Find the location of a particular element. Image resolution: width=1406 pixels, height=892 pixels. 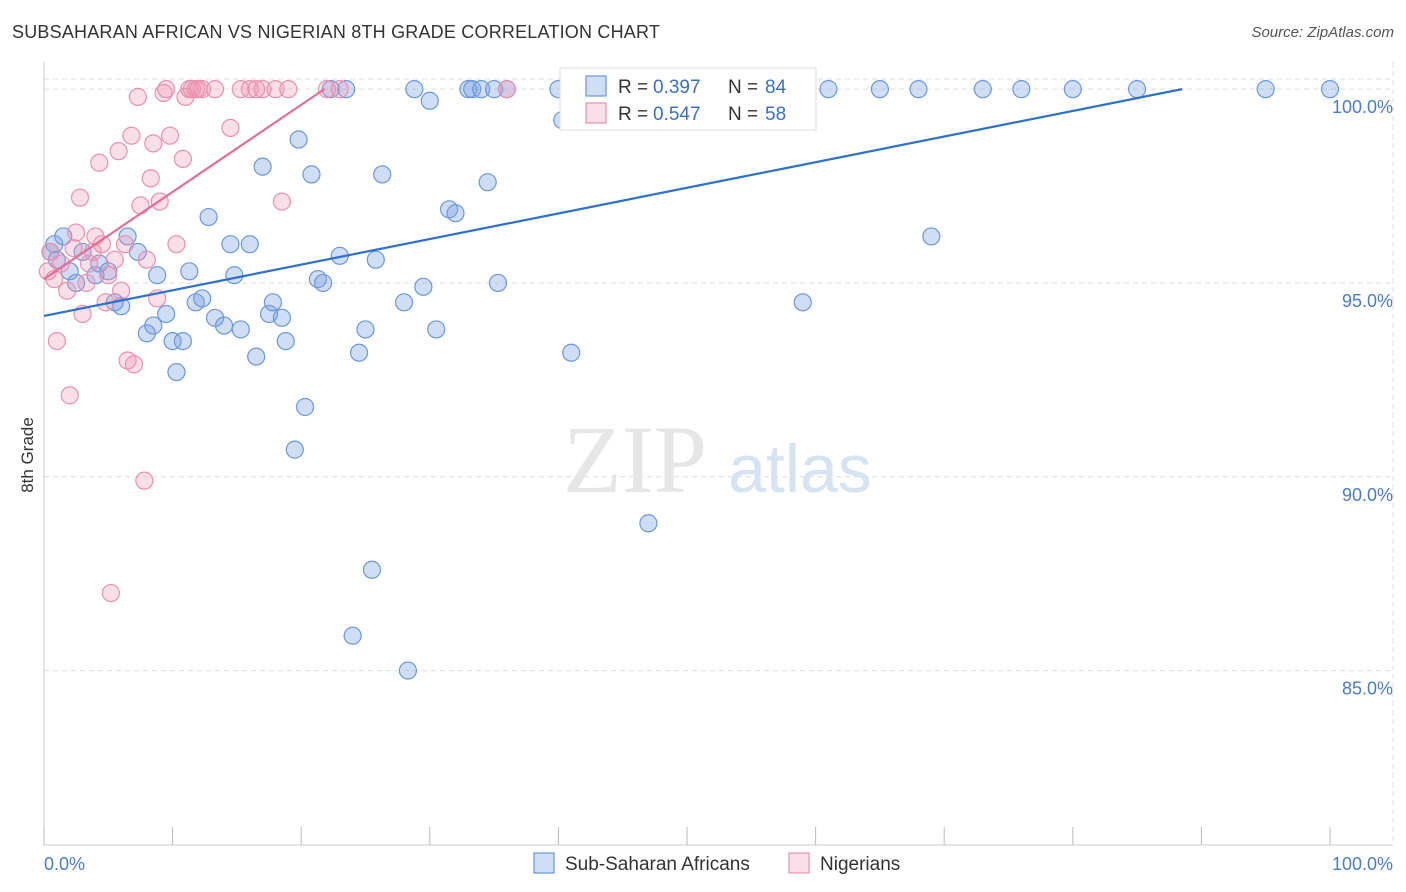

legend-r-value-pink: 0.547 is located at coordinates (677, 114).